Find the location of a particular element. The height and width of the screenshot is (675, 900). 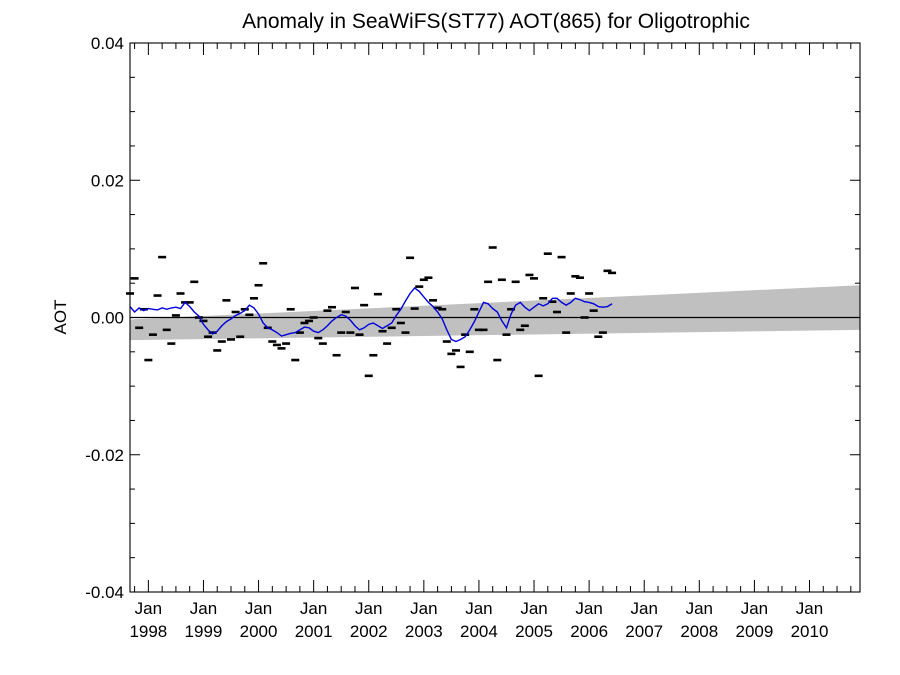

x-tick-year-label: 2001 is located at coordinates (314, 631).